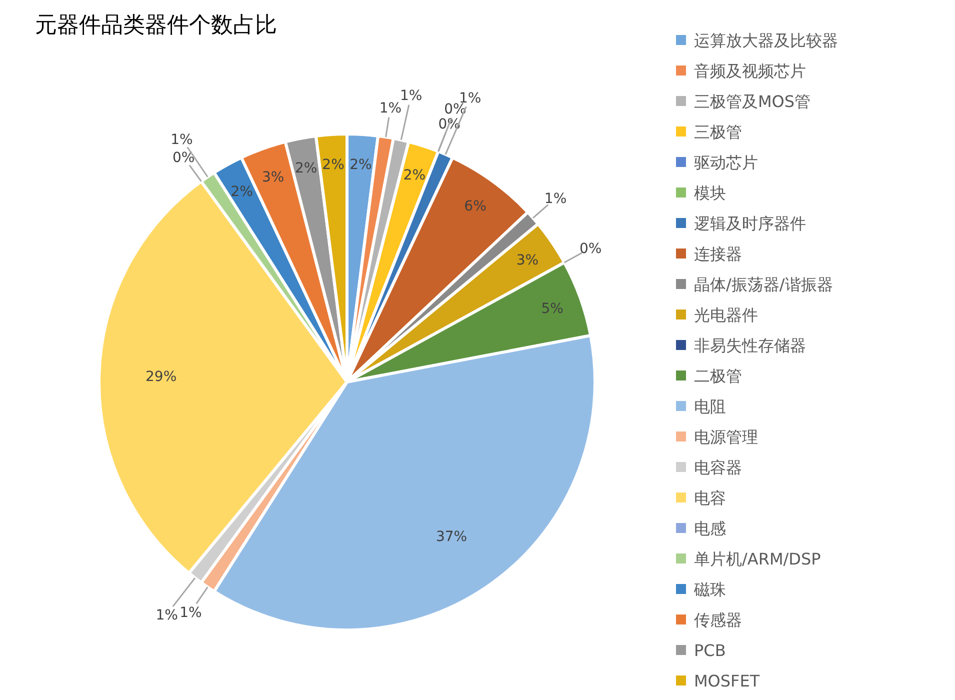  I want to click on legend-label: 三极管及MOS管, so click(752, 101).